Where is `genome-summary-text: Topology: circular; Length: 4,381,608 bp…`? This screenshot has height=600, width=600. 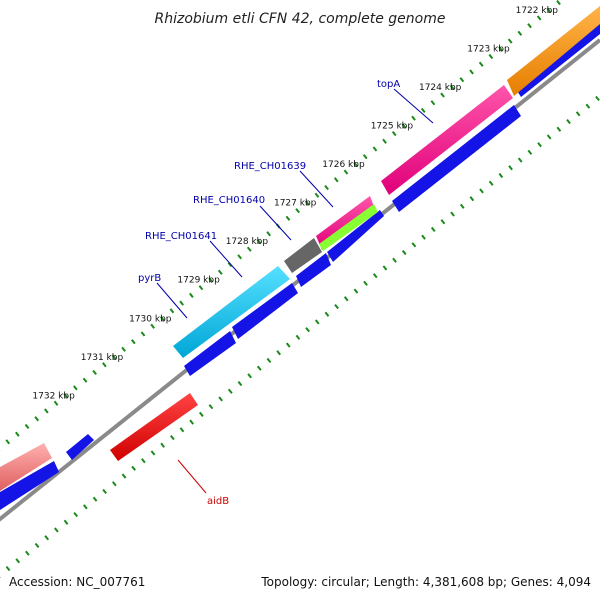 genome-summary-text: Topology: circular; Length: 4,381,608 bp… is located at coordinates (425, 582).